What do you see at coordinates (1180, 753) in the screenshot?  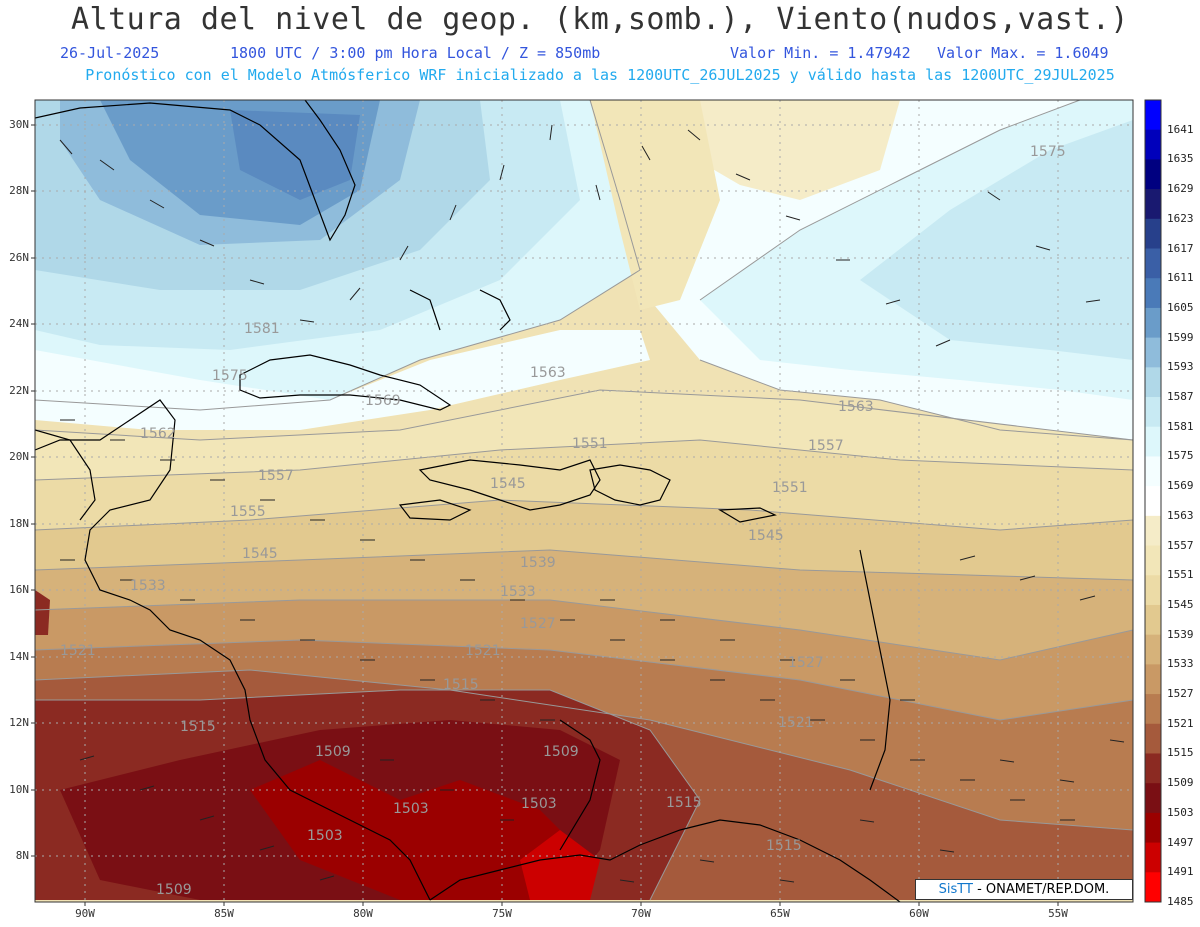 I see `colorbar-label: 1515` at bounding box center [1180, 753].